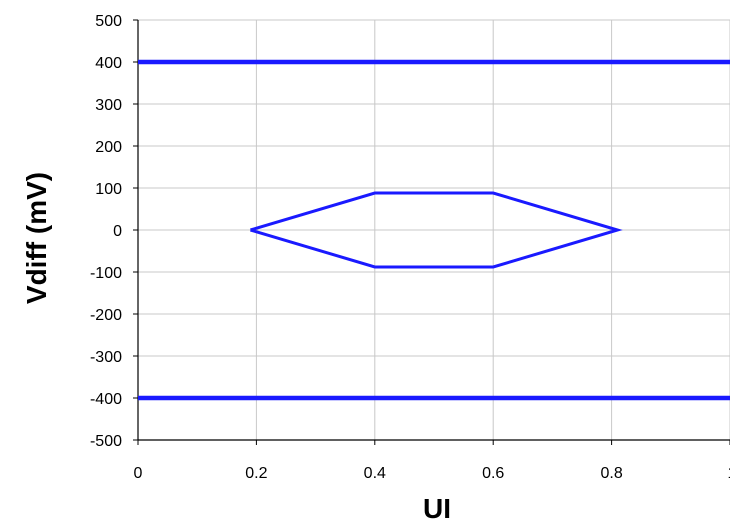 The height and width of the screenshot is (530, 730). I want to click on x-tick-label: 0.6, so click(493, 473).